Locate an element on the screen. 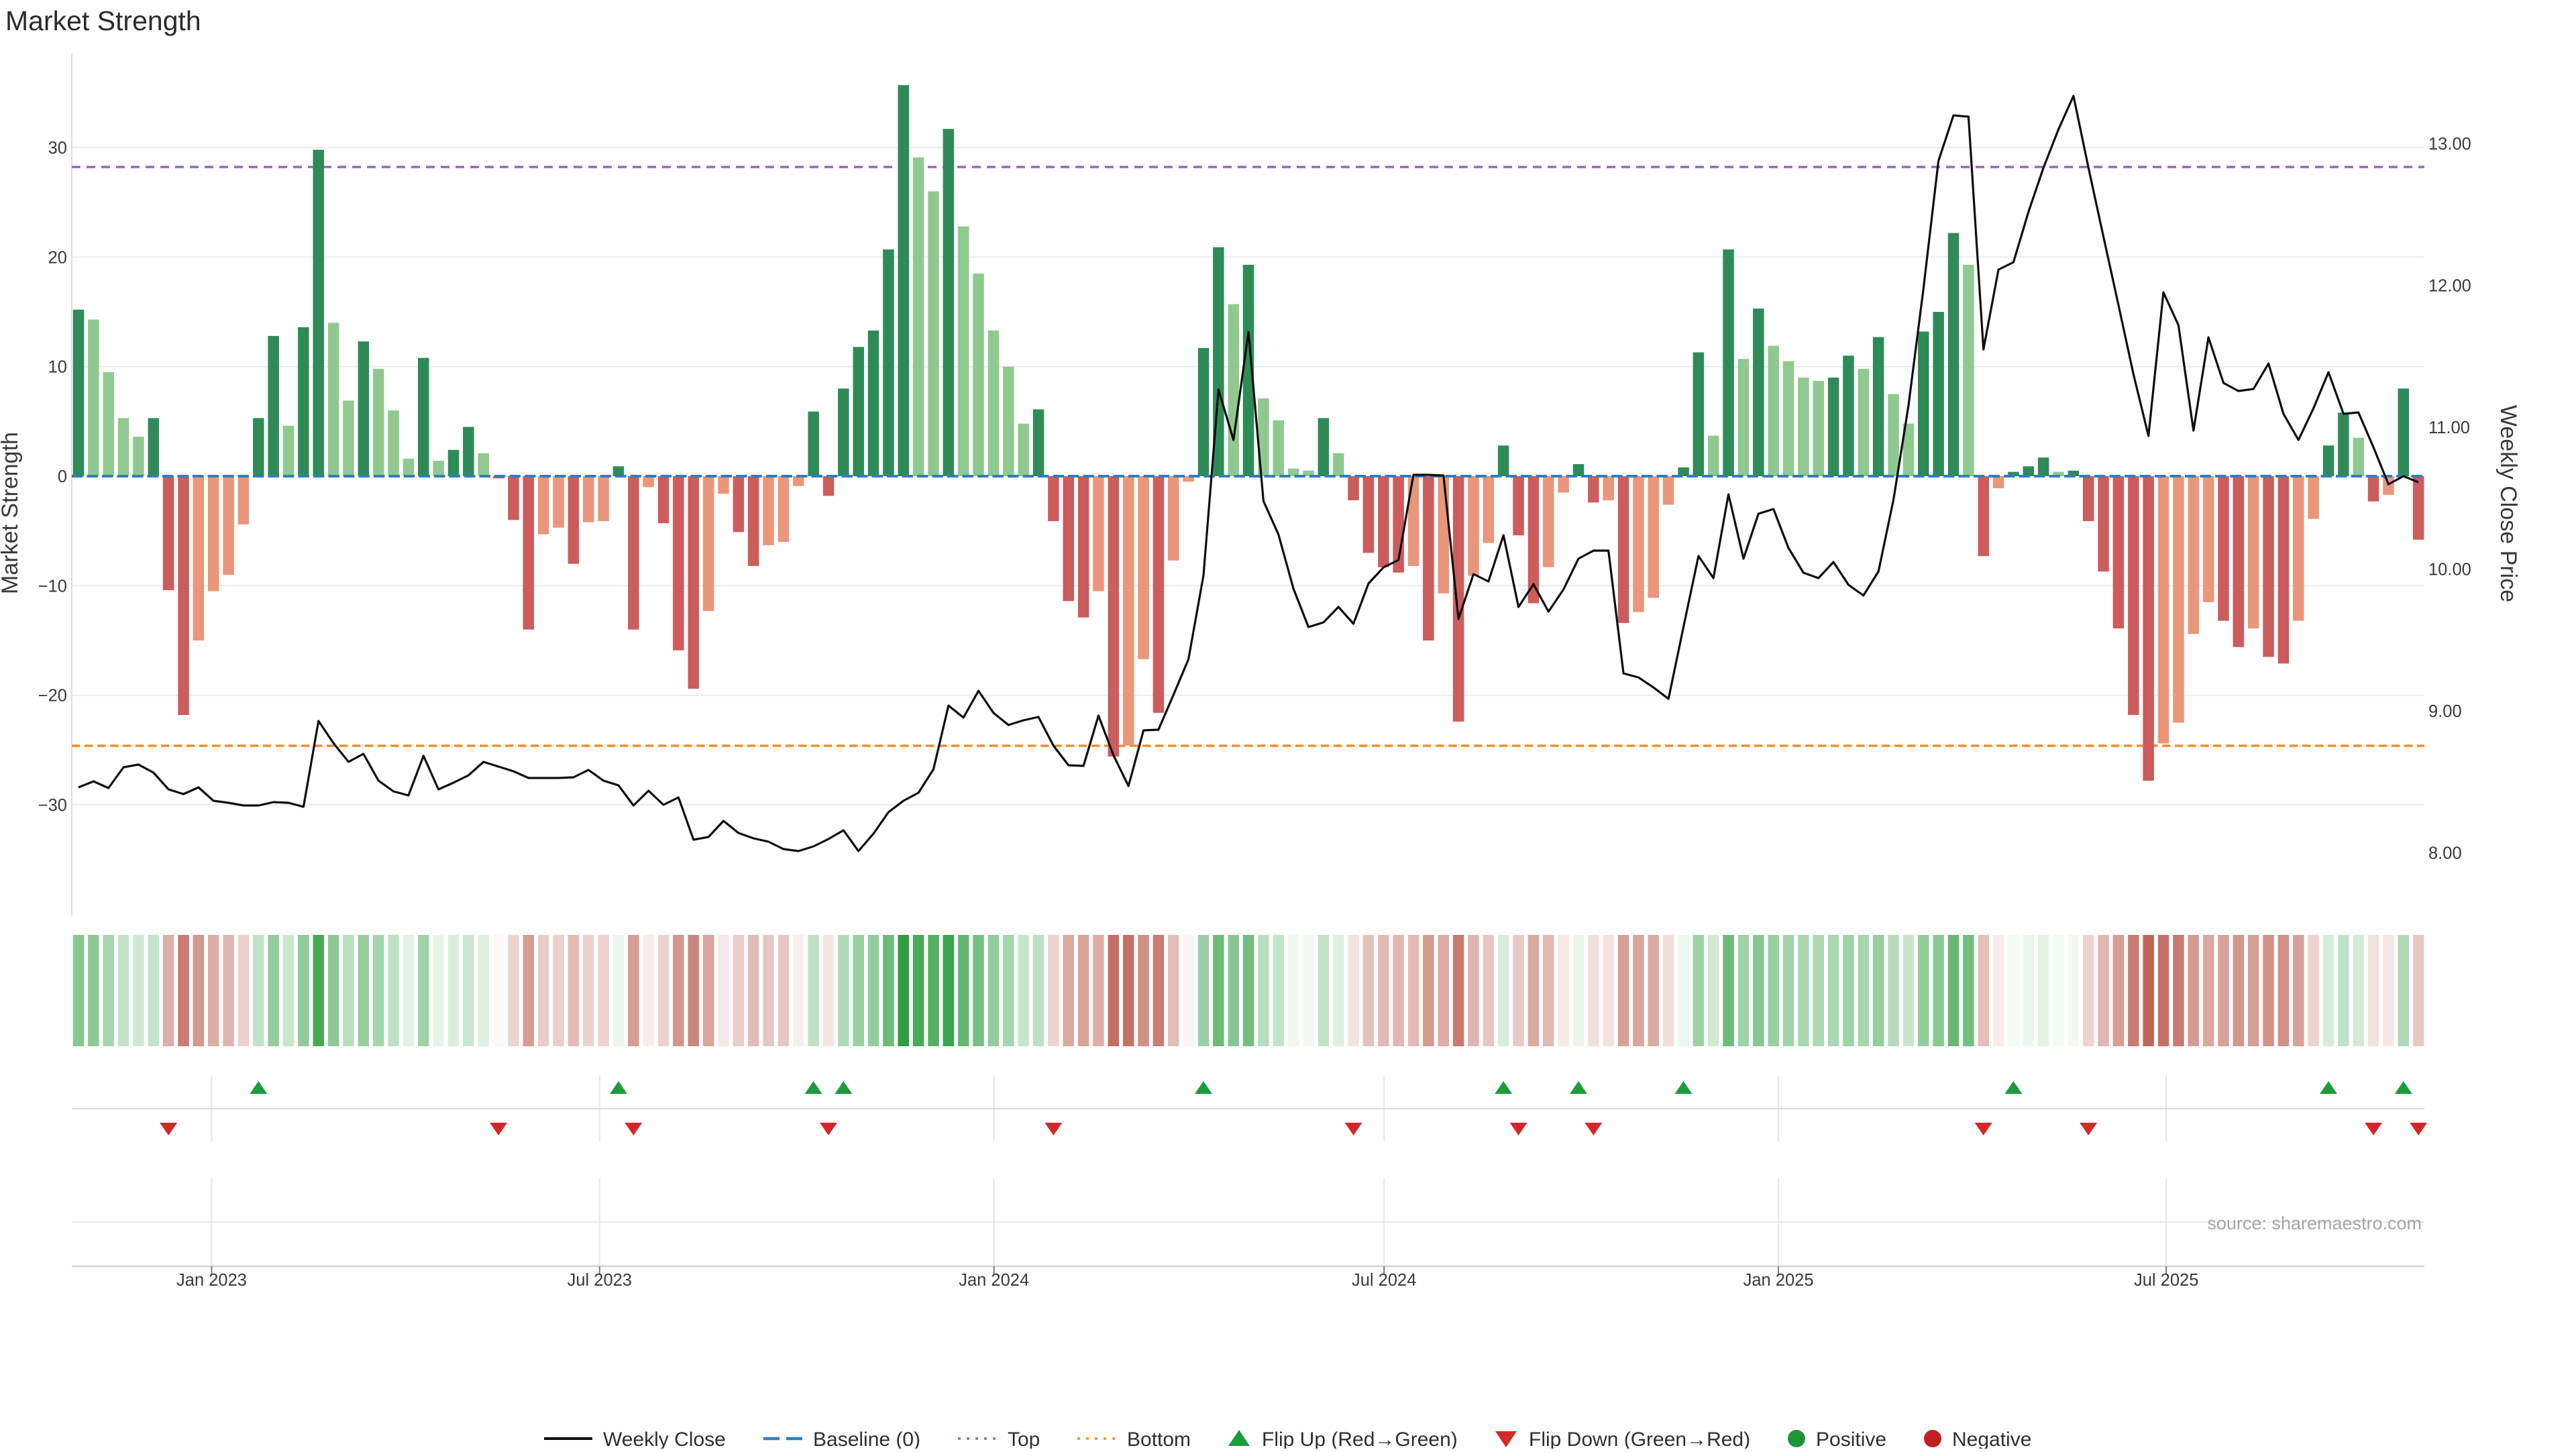  svg-text: Jul 2023 is located at coordinates (600, 1280).